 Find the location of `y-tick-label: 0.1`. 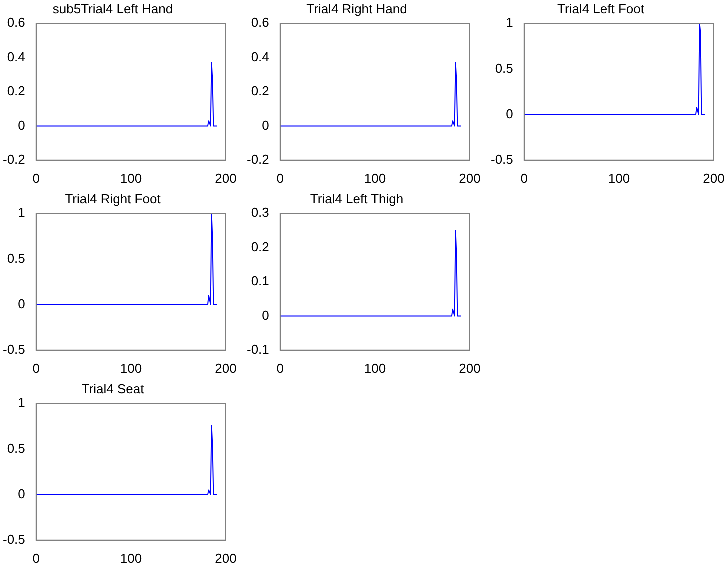

y-tick-label: 0.1 is located at coordinates (260, 281).